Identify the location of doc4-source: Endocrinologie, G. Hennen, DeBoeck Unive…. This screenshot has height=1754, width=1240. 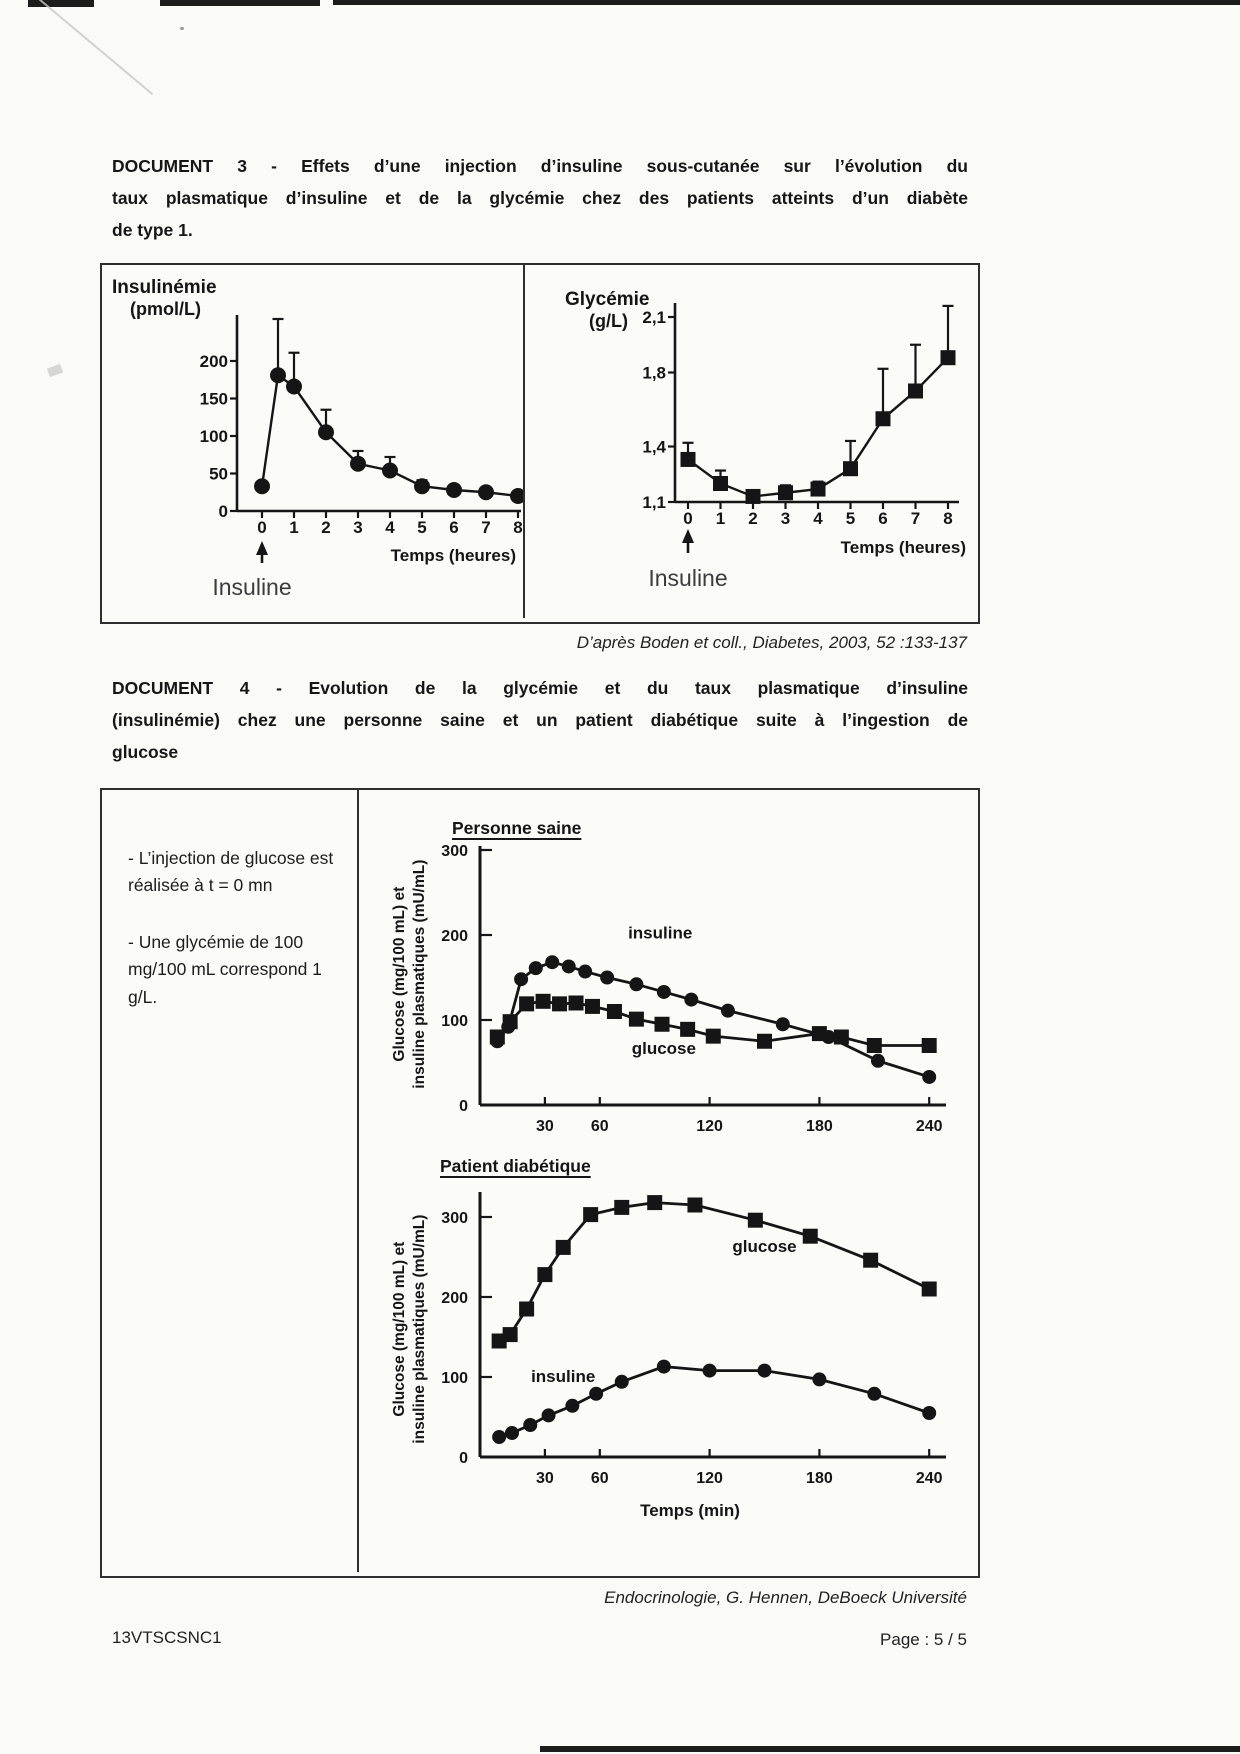
(785, 1597).